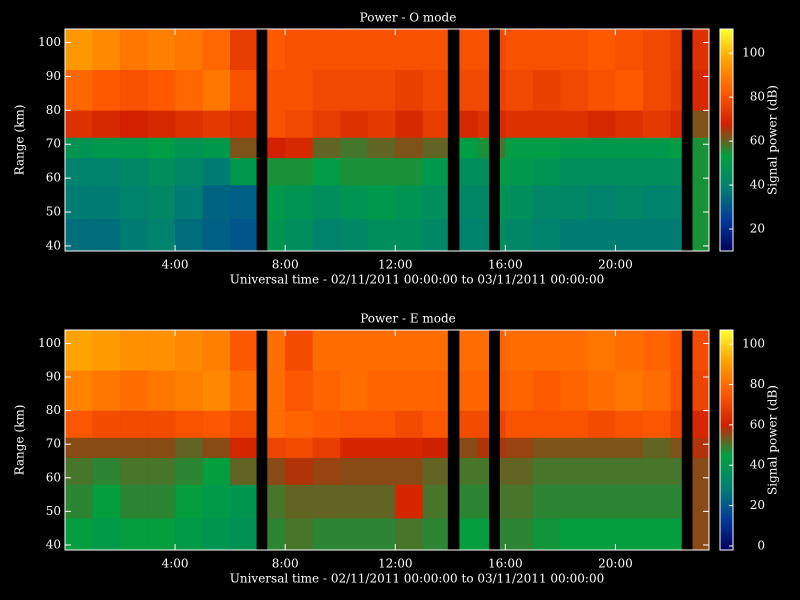 This screenshot has height=600, width=800. I want to click on y-tick-label: 100, so click(49, 42).